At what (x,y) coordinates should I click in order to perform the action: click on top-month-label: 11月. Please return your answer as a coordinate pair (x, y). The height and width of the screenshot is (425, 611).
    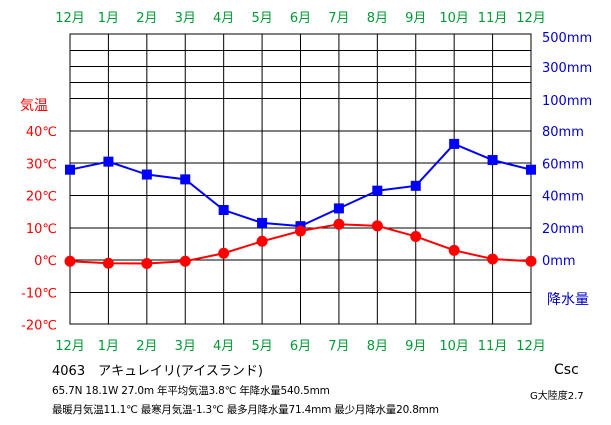
    Looking at the image, I should click on (493, 18).